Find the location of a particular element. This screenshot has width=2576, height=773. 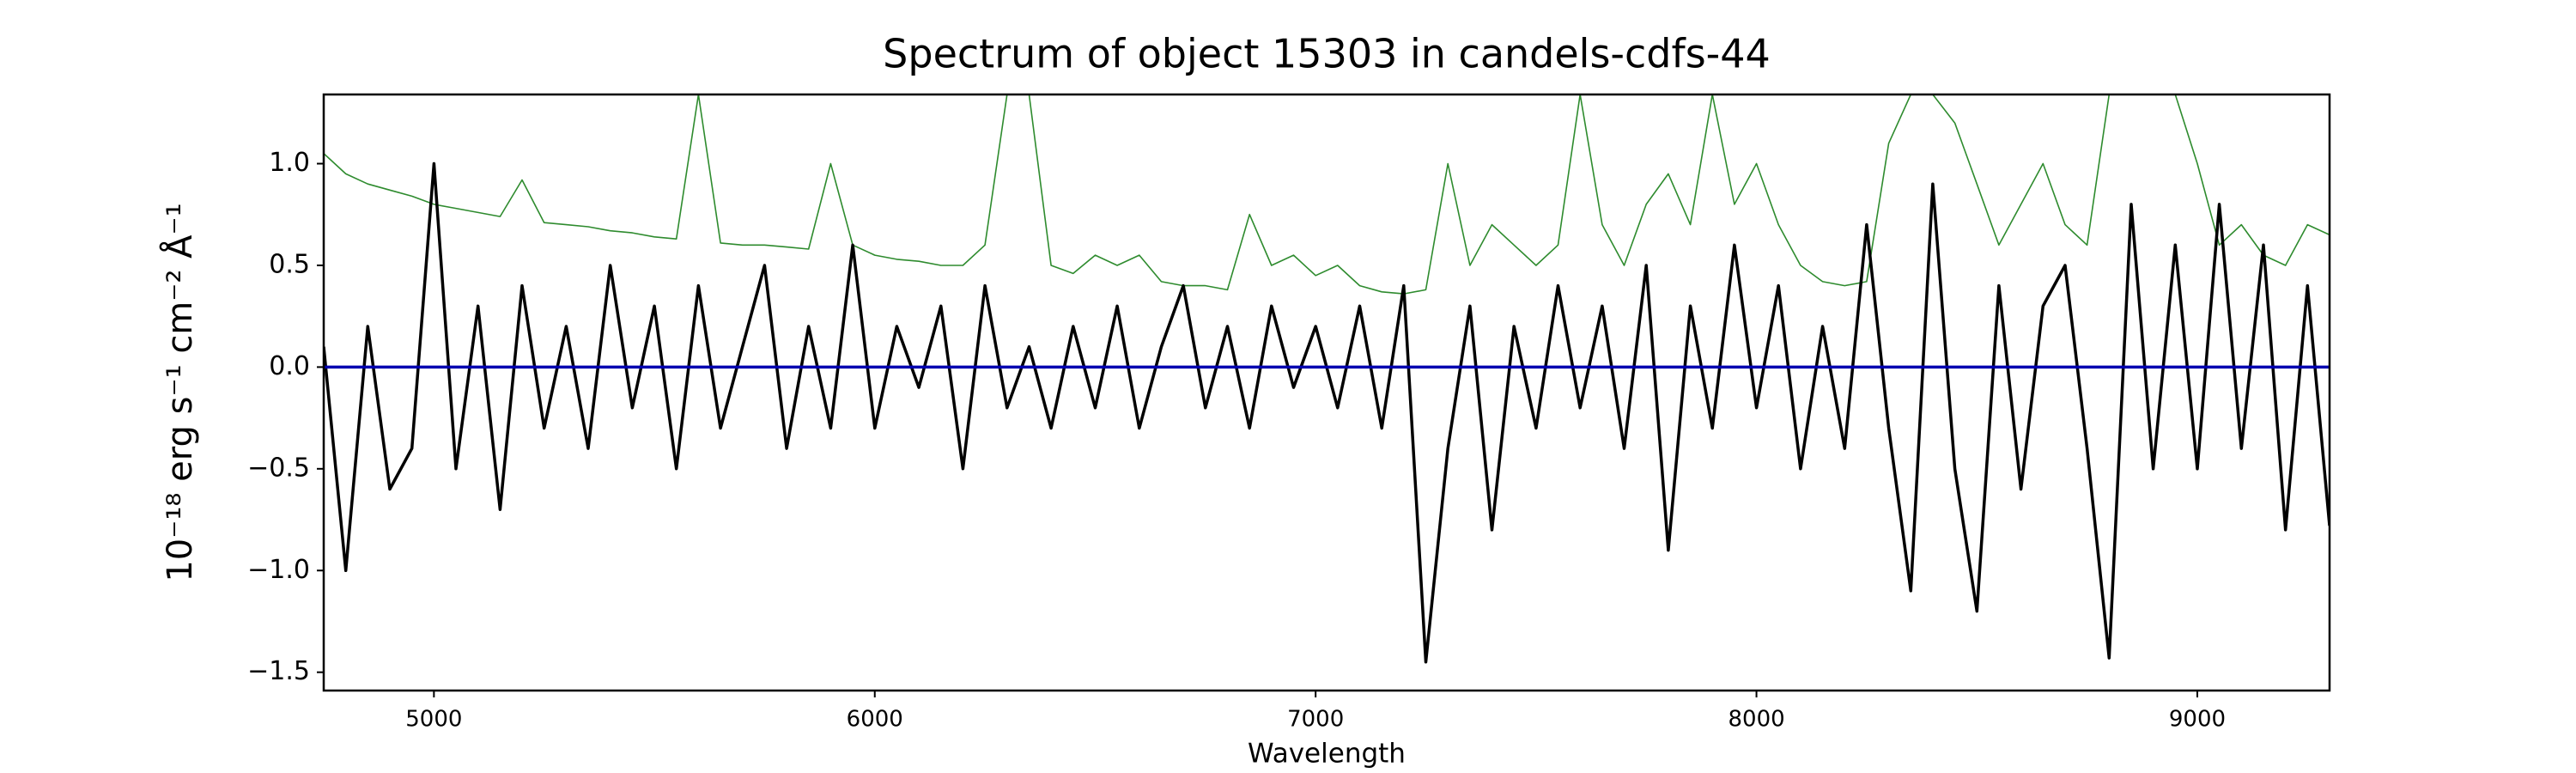

y-tick-label: 0.0 is located at coordinates (290, 366).